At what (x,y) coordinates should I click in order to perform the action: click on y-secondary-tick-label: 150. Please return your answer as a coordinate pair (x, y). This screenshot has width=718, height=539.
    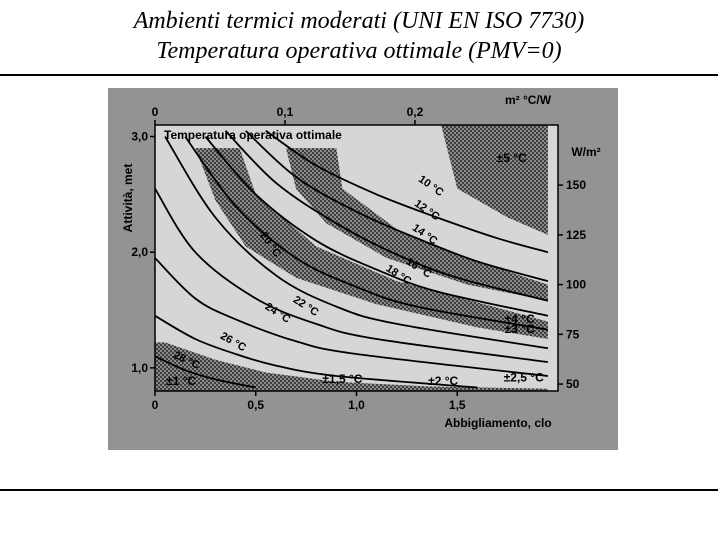
    Looking at the image, I should click on (576, 185).